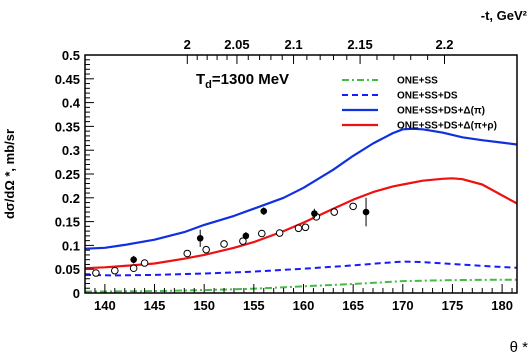  What do you see at coordinates (67, 79) in the screenshot?
I see `y-tick-label: 0.45` at bounding box center [67, 79].